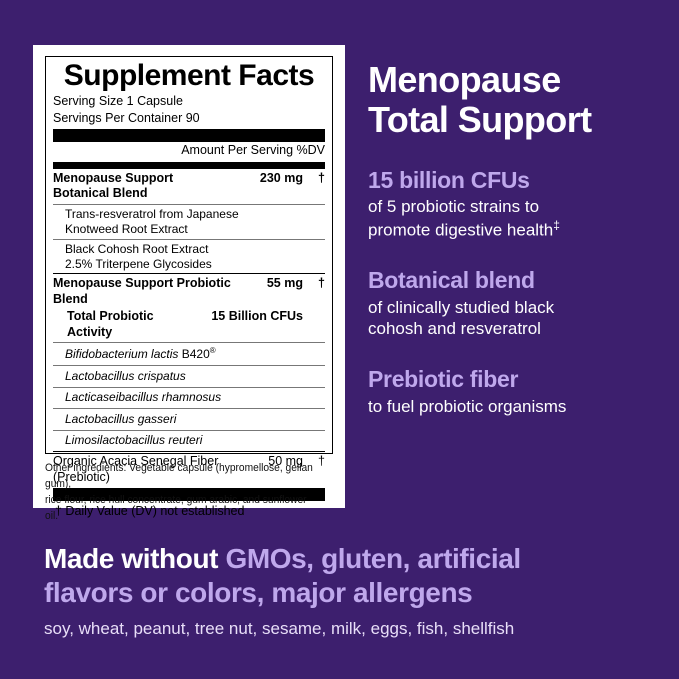 This screenshot has width=679, height=679. What do you see at coordinates (126, 228) in the screenshot?
I see `nutrient-name-line2: Knotweed Root Extract` at bounding box center [126, 228].